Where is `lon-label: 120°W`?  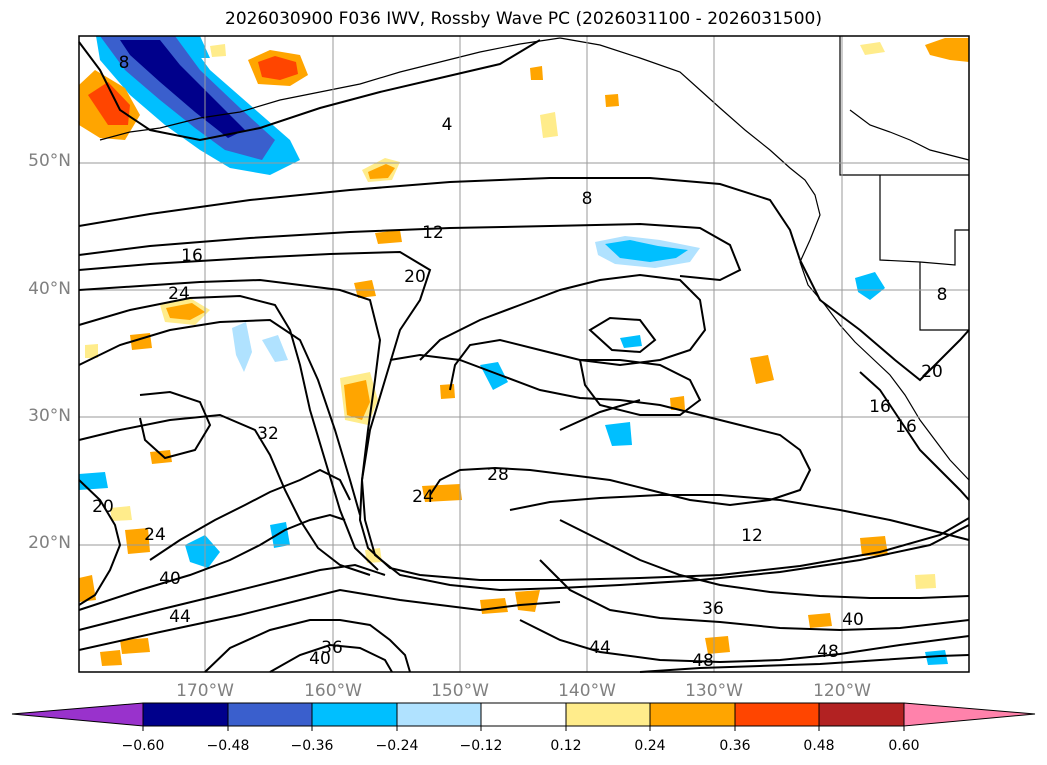 lon-label: 120°W is located at coordinates (842, 691).